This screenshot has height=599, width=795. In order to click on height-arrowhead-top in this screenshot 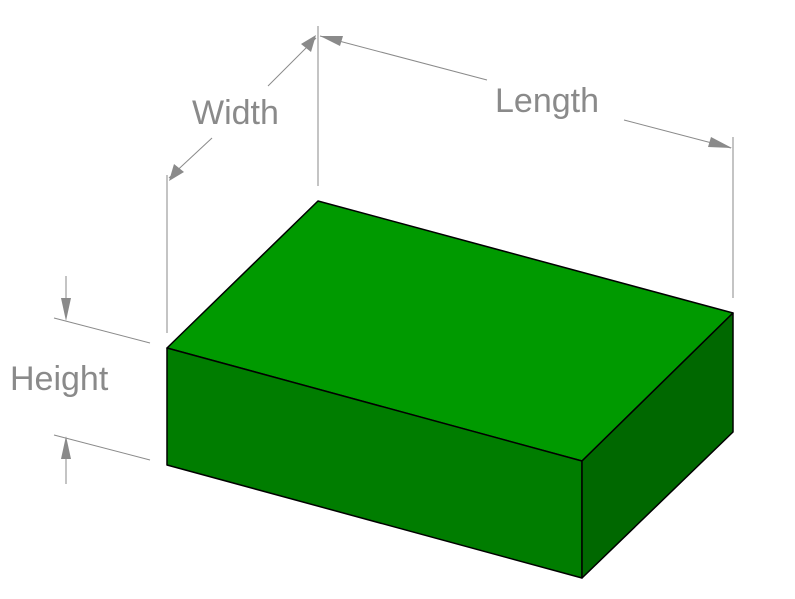, I will do `click(66, 309)`.